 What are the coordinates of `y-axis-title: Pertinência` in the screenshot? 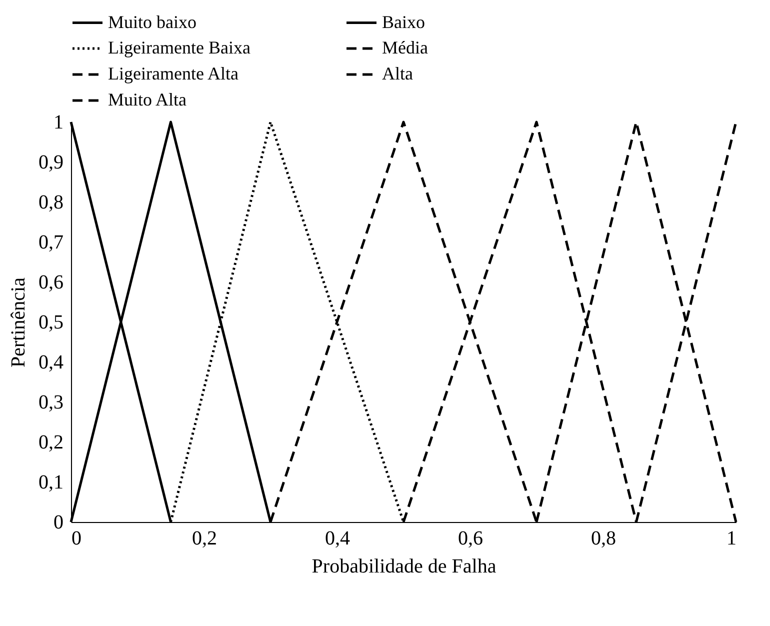 It's located at (19, 322).